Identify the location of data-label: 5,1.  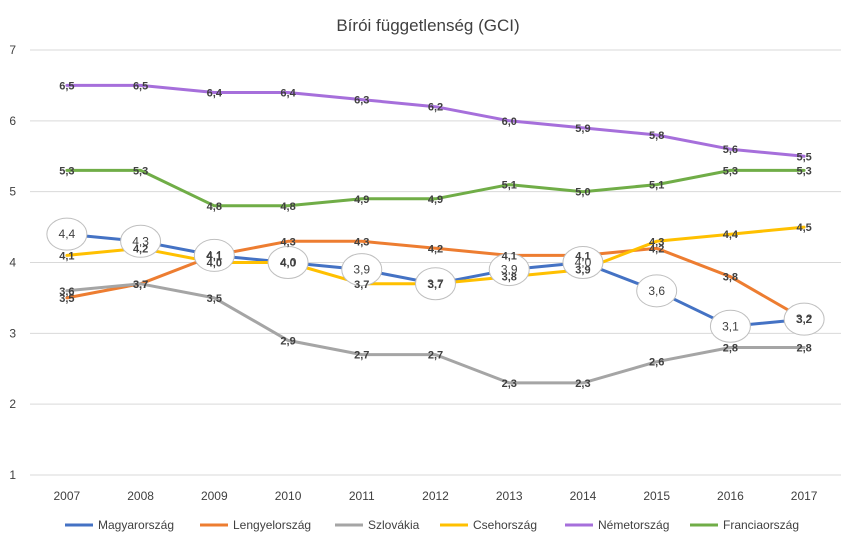
(509, 186).